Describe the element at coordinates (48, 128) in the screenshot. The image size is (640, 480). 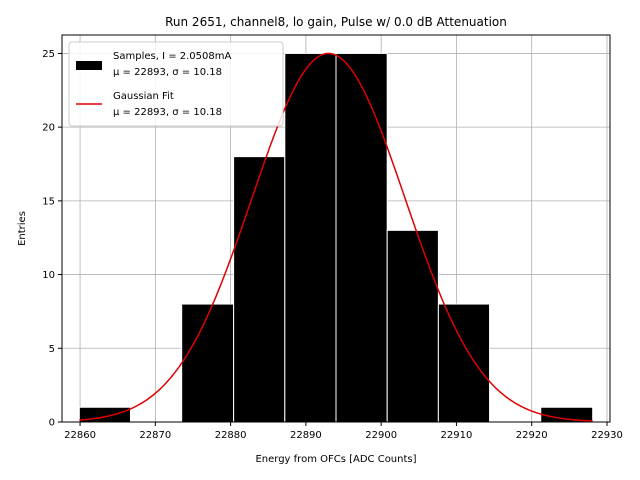
I see `y-tick-label-4: 20` at that location.